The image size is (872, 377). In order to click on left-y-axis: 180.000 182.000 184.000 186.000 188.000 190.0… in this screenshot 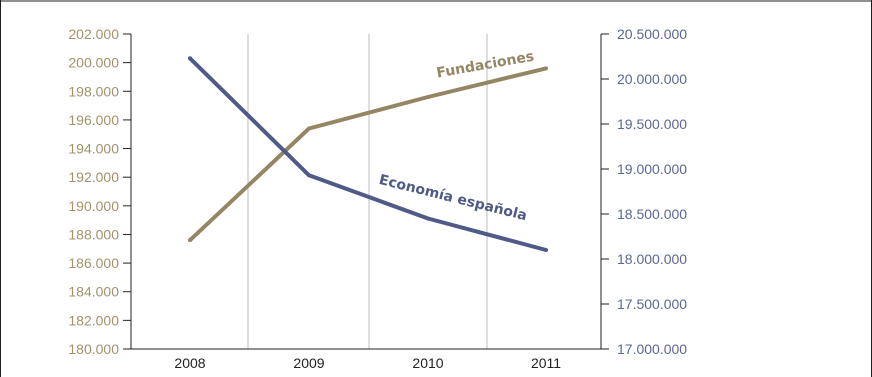, I will do `click(100, 191)`.